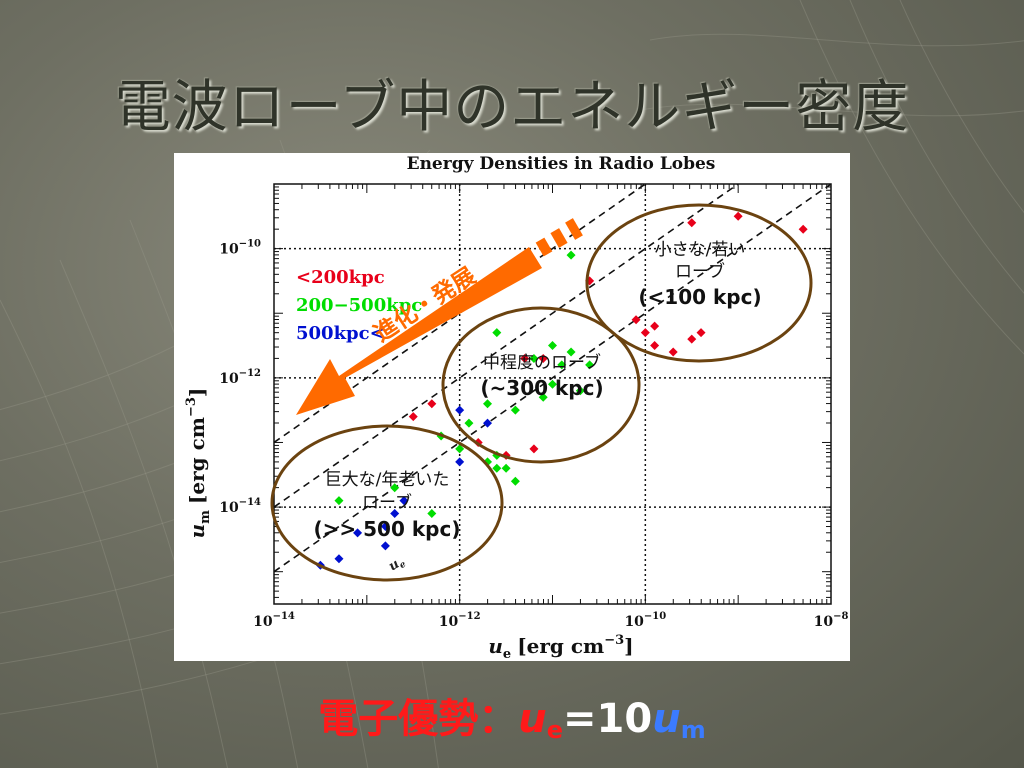 This screenshot has height=768, width=1024. What do you see at coordinates (512, 107) in the screenshot?
I see `slide-title: 電波ローブ中のエネルギー密度` at bounding box center [512, 107].